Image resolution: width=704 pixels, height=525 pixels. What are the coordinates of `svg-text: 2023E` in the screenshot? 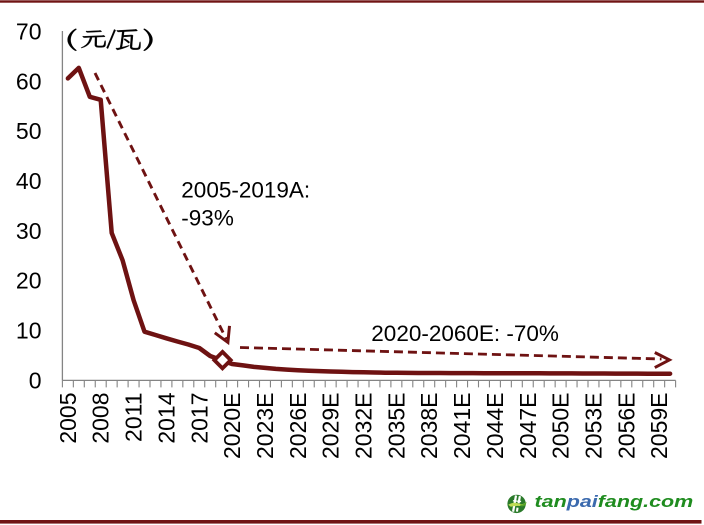 It's located at (265, 426).